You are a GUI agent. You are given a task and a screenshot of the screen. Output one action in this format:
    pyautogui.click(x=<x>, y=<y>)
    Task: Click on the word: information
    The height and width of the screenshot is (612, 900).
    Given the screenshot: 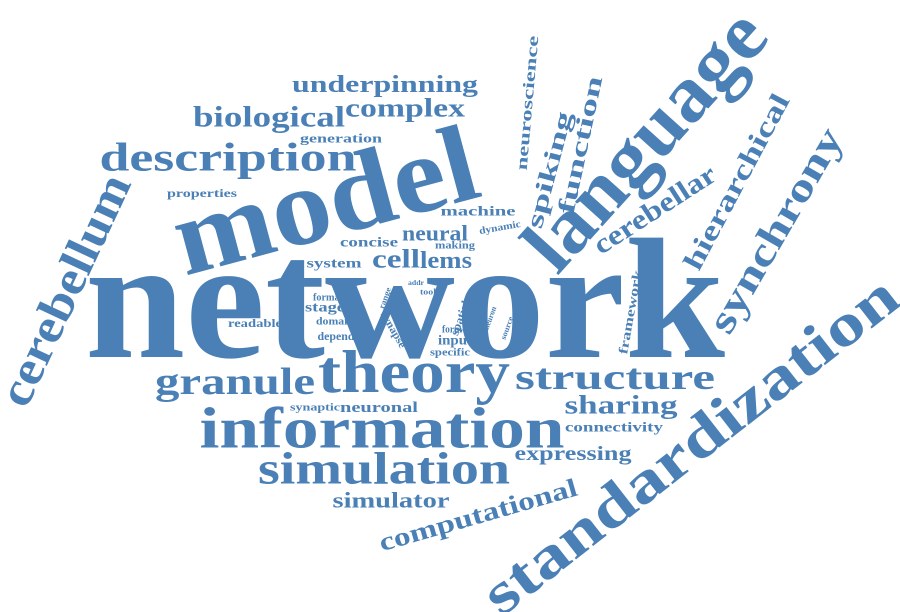 What is the action you would take?
    pyautogui.click(x=382, y=428)
    